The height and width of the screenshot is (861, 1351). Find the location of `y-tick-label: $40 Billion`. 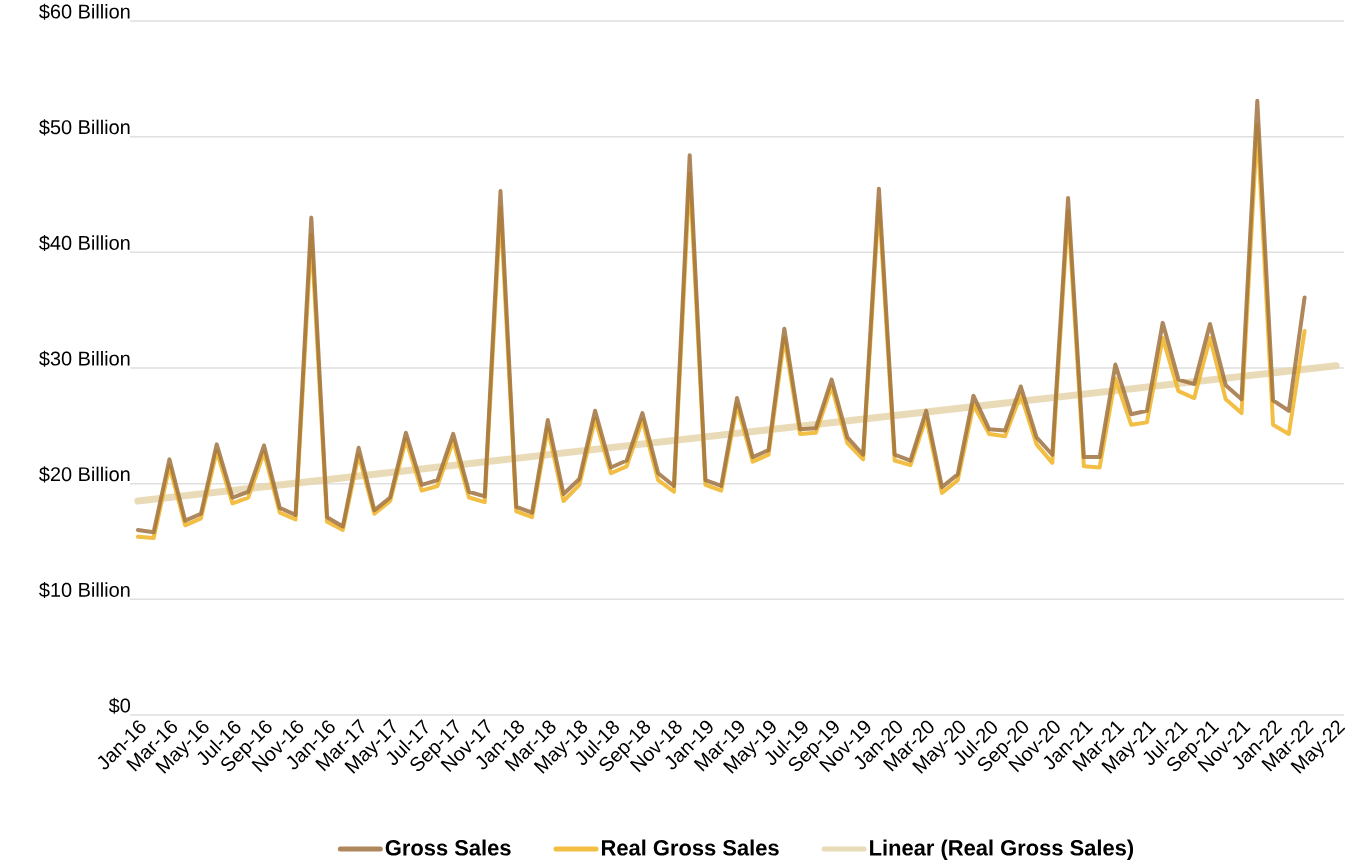

y-tick-label: $40 Billion is located at coordinates (84, 243).